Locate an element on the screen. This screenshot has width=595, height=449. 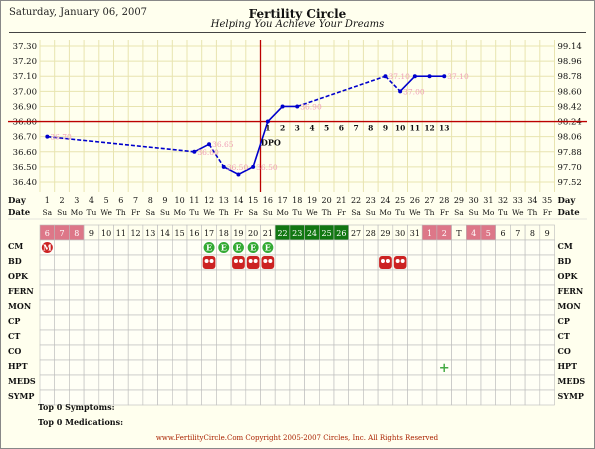
date-label: 26 is located at coordinates (341, 233).